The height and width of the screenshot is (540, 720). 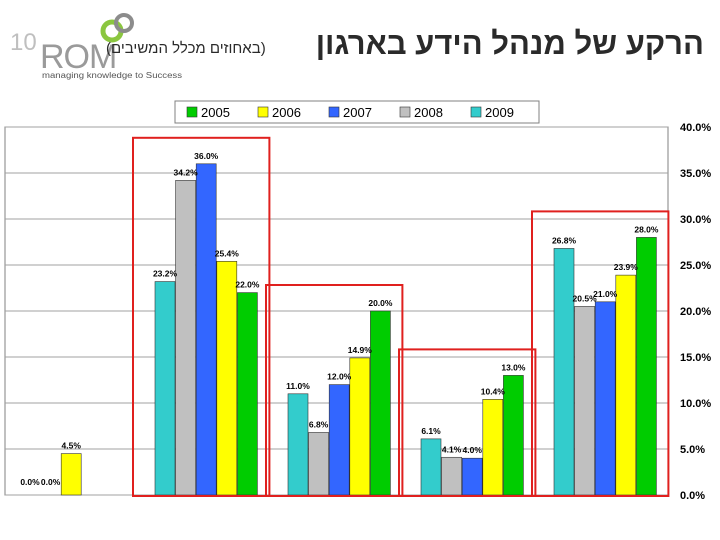 I want to click on data-label: 6.8%, so click(x=319, y=424).